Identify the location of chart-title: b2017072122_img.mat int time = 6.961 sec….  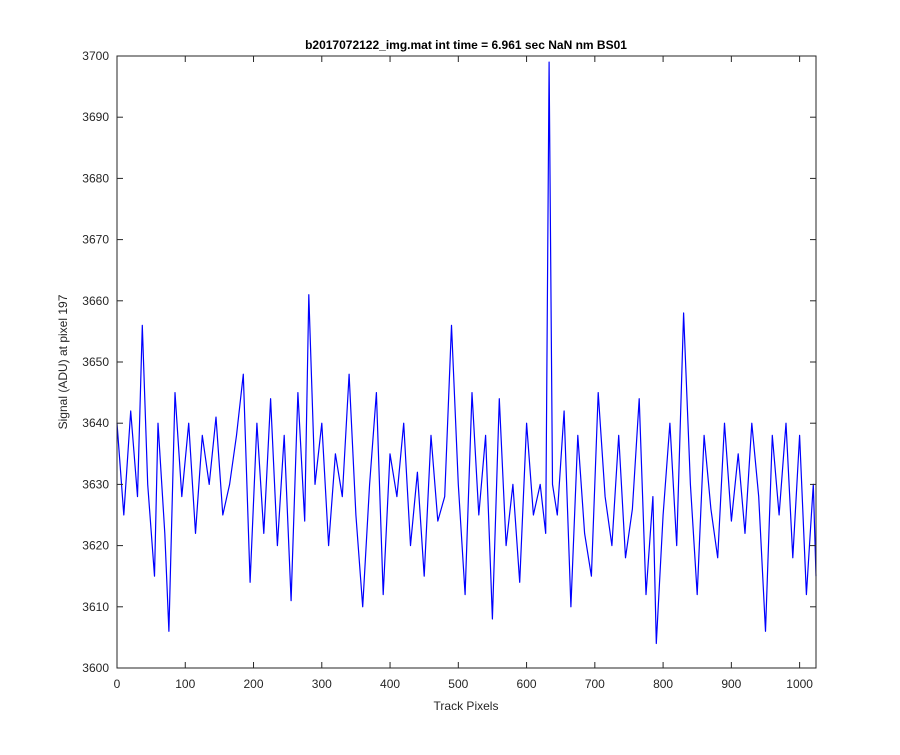
(466, 45).